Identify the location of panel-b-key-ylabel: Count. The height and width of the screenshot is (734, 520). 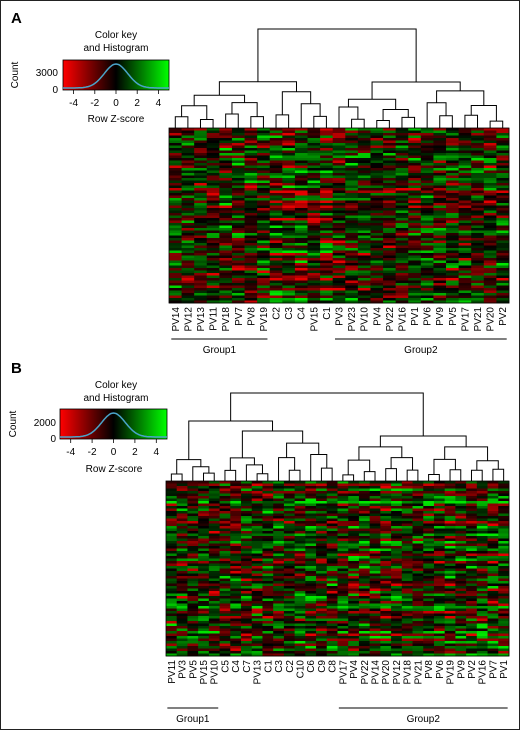
(13, 423).